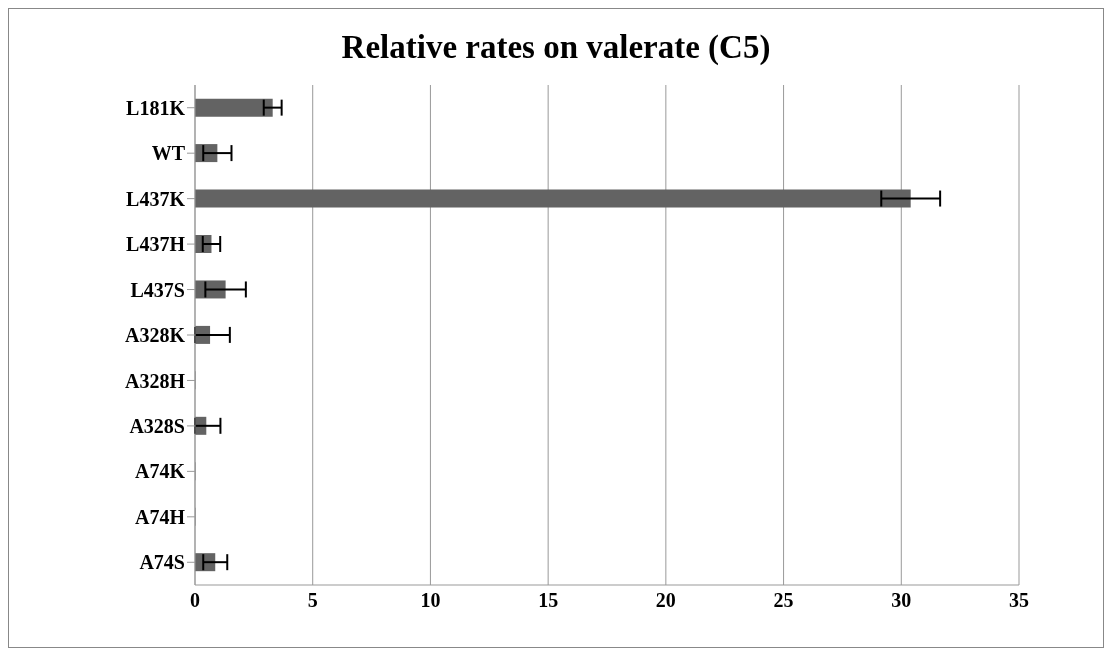 The image size is (1112, 656). Describe the element at coordinates (168, 153) in the screenshot. I see `y-tick-label: WT` at that location.